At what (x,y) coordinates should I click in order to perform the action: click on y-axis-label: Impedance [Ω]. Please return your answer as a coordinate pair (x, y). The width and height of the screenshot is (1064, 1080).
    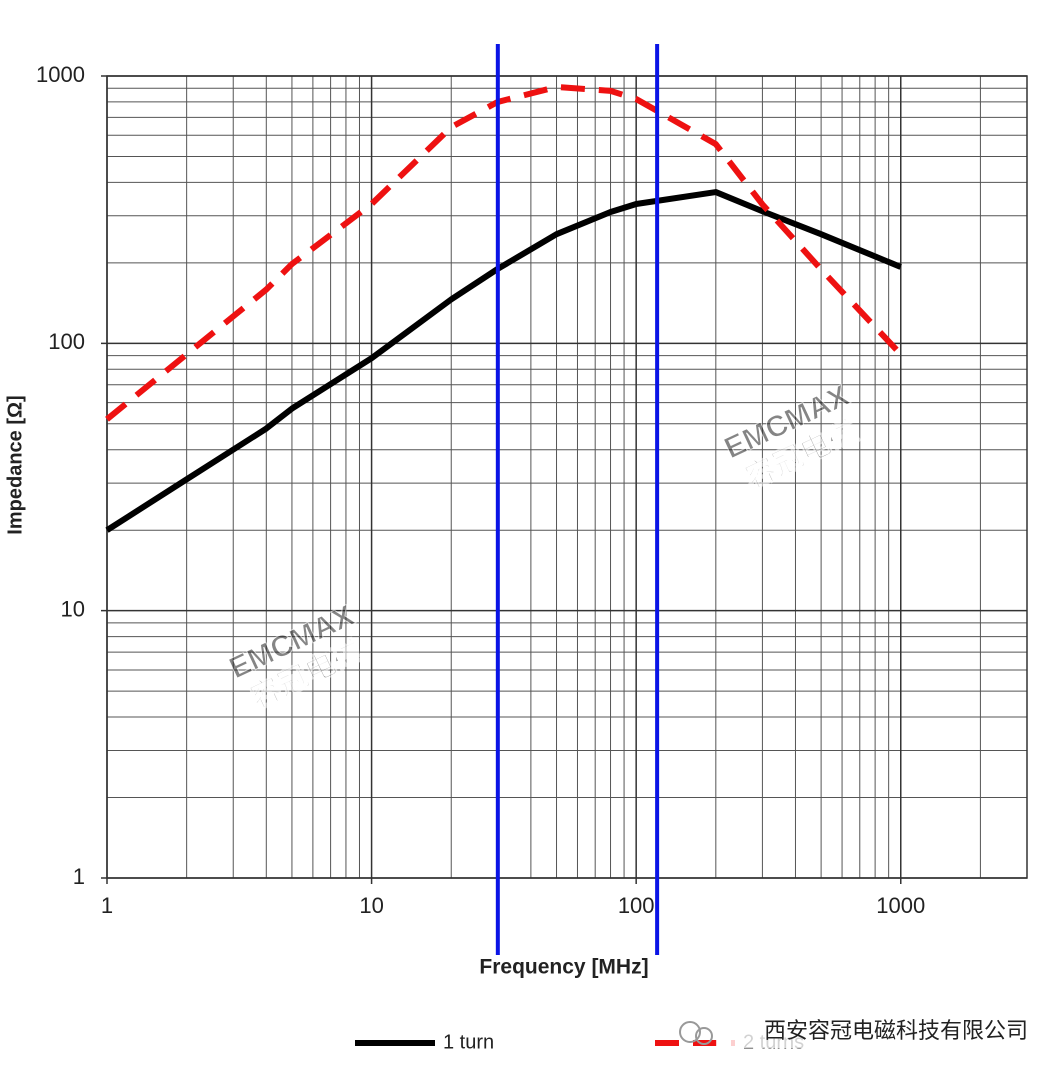
    Looking at the image, I should click on (15, 464).